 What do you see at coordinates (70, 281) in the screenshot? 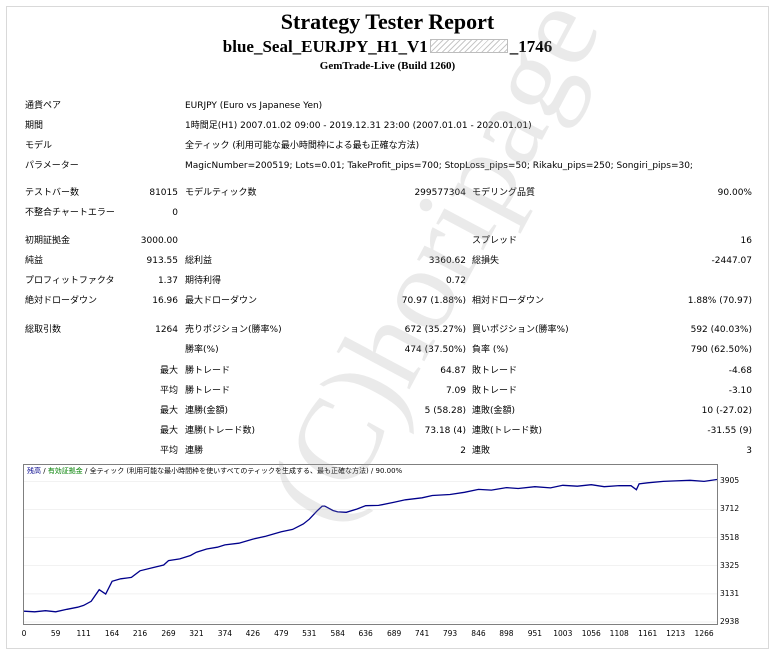
I see `profit-factor-label: プロフィットファクタ` at bounding box center [70, 281].